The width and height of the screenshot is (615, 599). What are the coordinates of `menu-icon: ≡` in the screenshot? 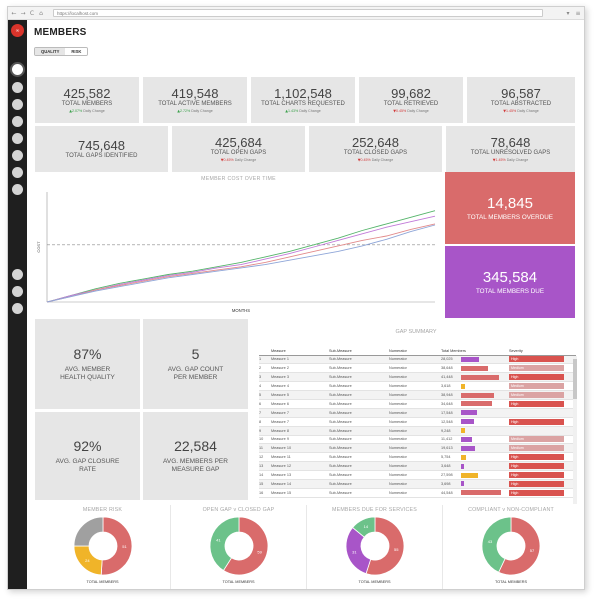 It's located at (578, 13).